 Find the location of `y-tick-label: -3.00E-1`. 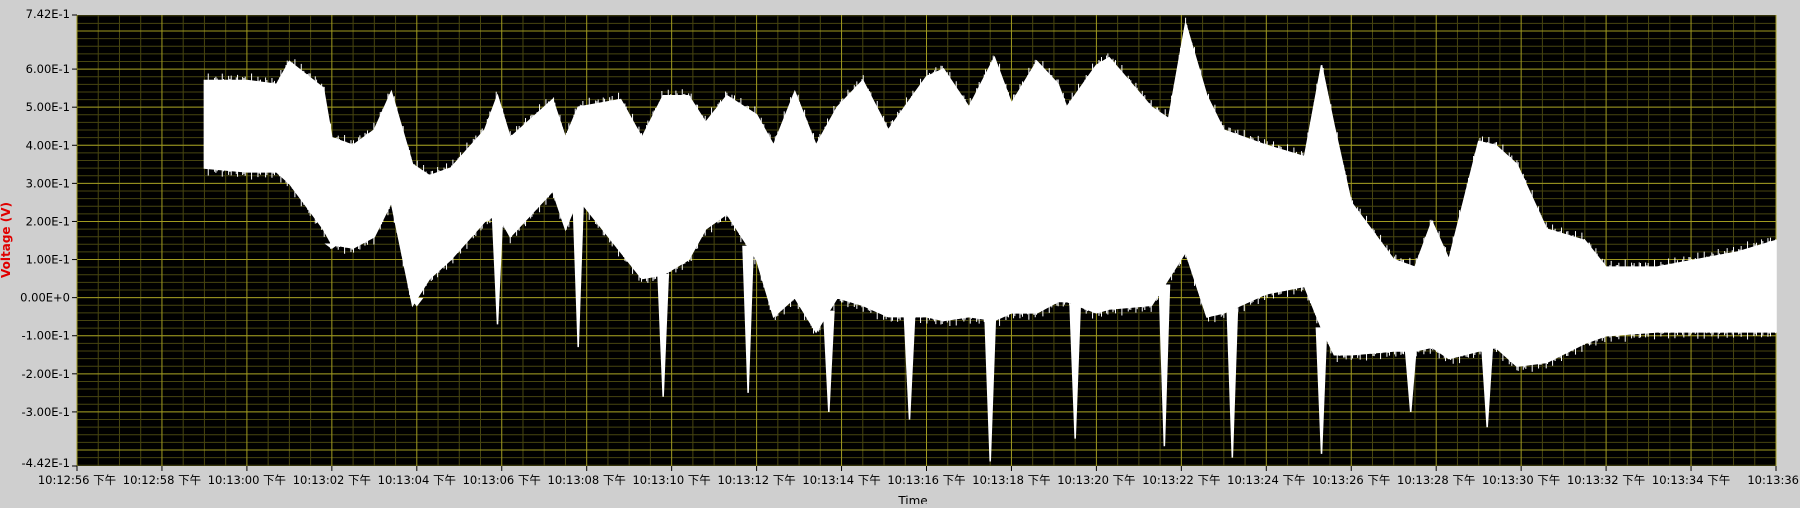

y-tick-label: -3.00E-1 is located at coordinates (46, 412).